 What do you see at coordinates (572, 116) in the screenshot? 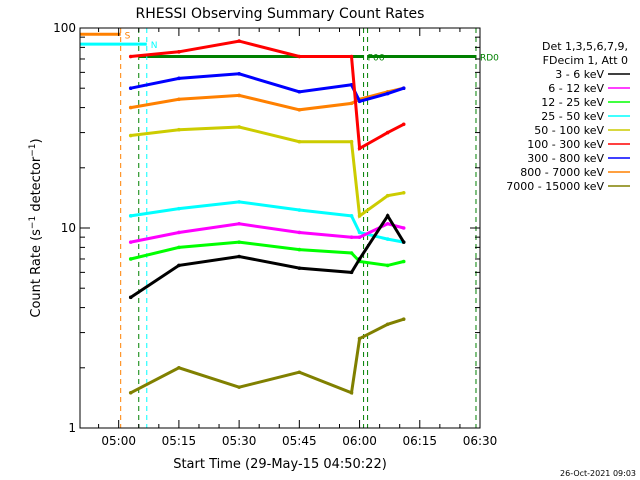
I see `legend-label-3: 25 - 50 keV` at bounding box center [572, 116].